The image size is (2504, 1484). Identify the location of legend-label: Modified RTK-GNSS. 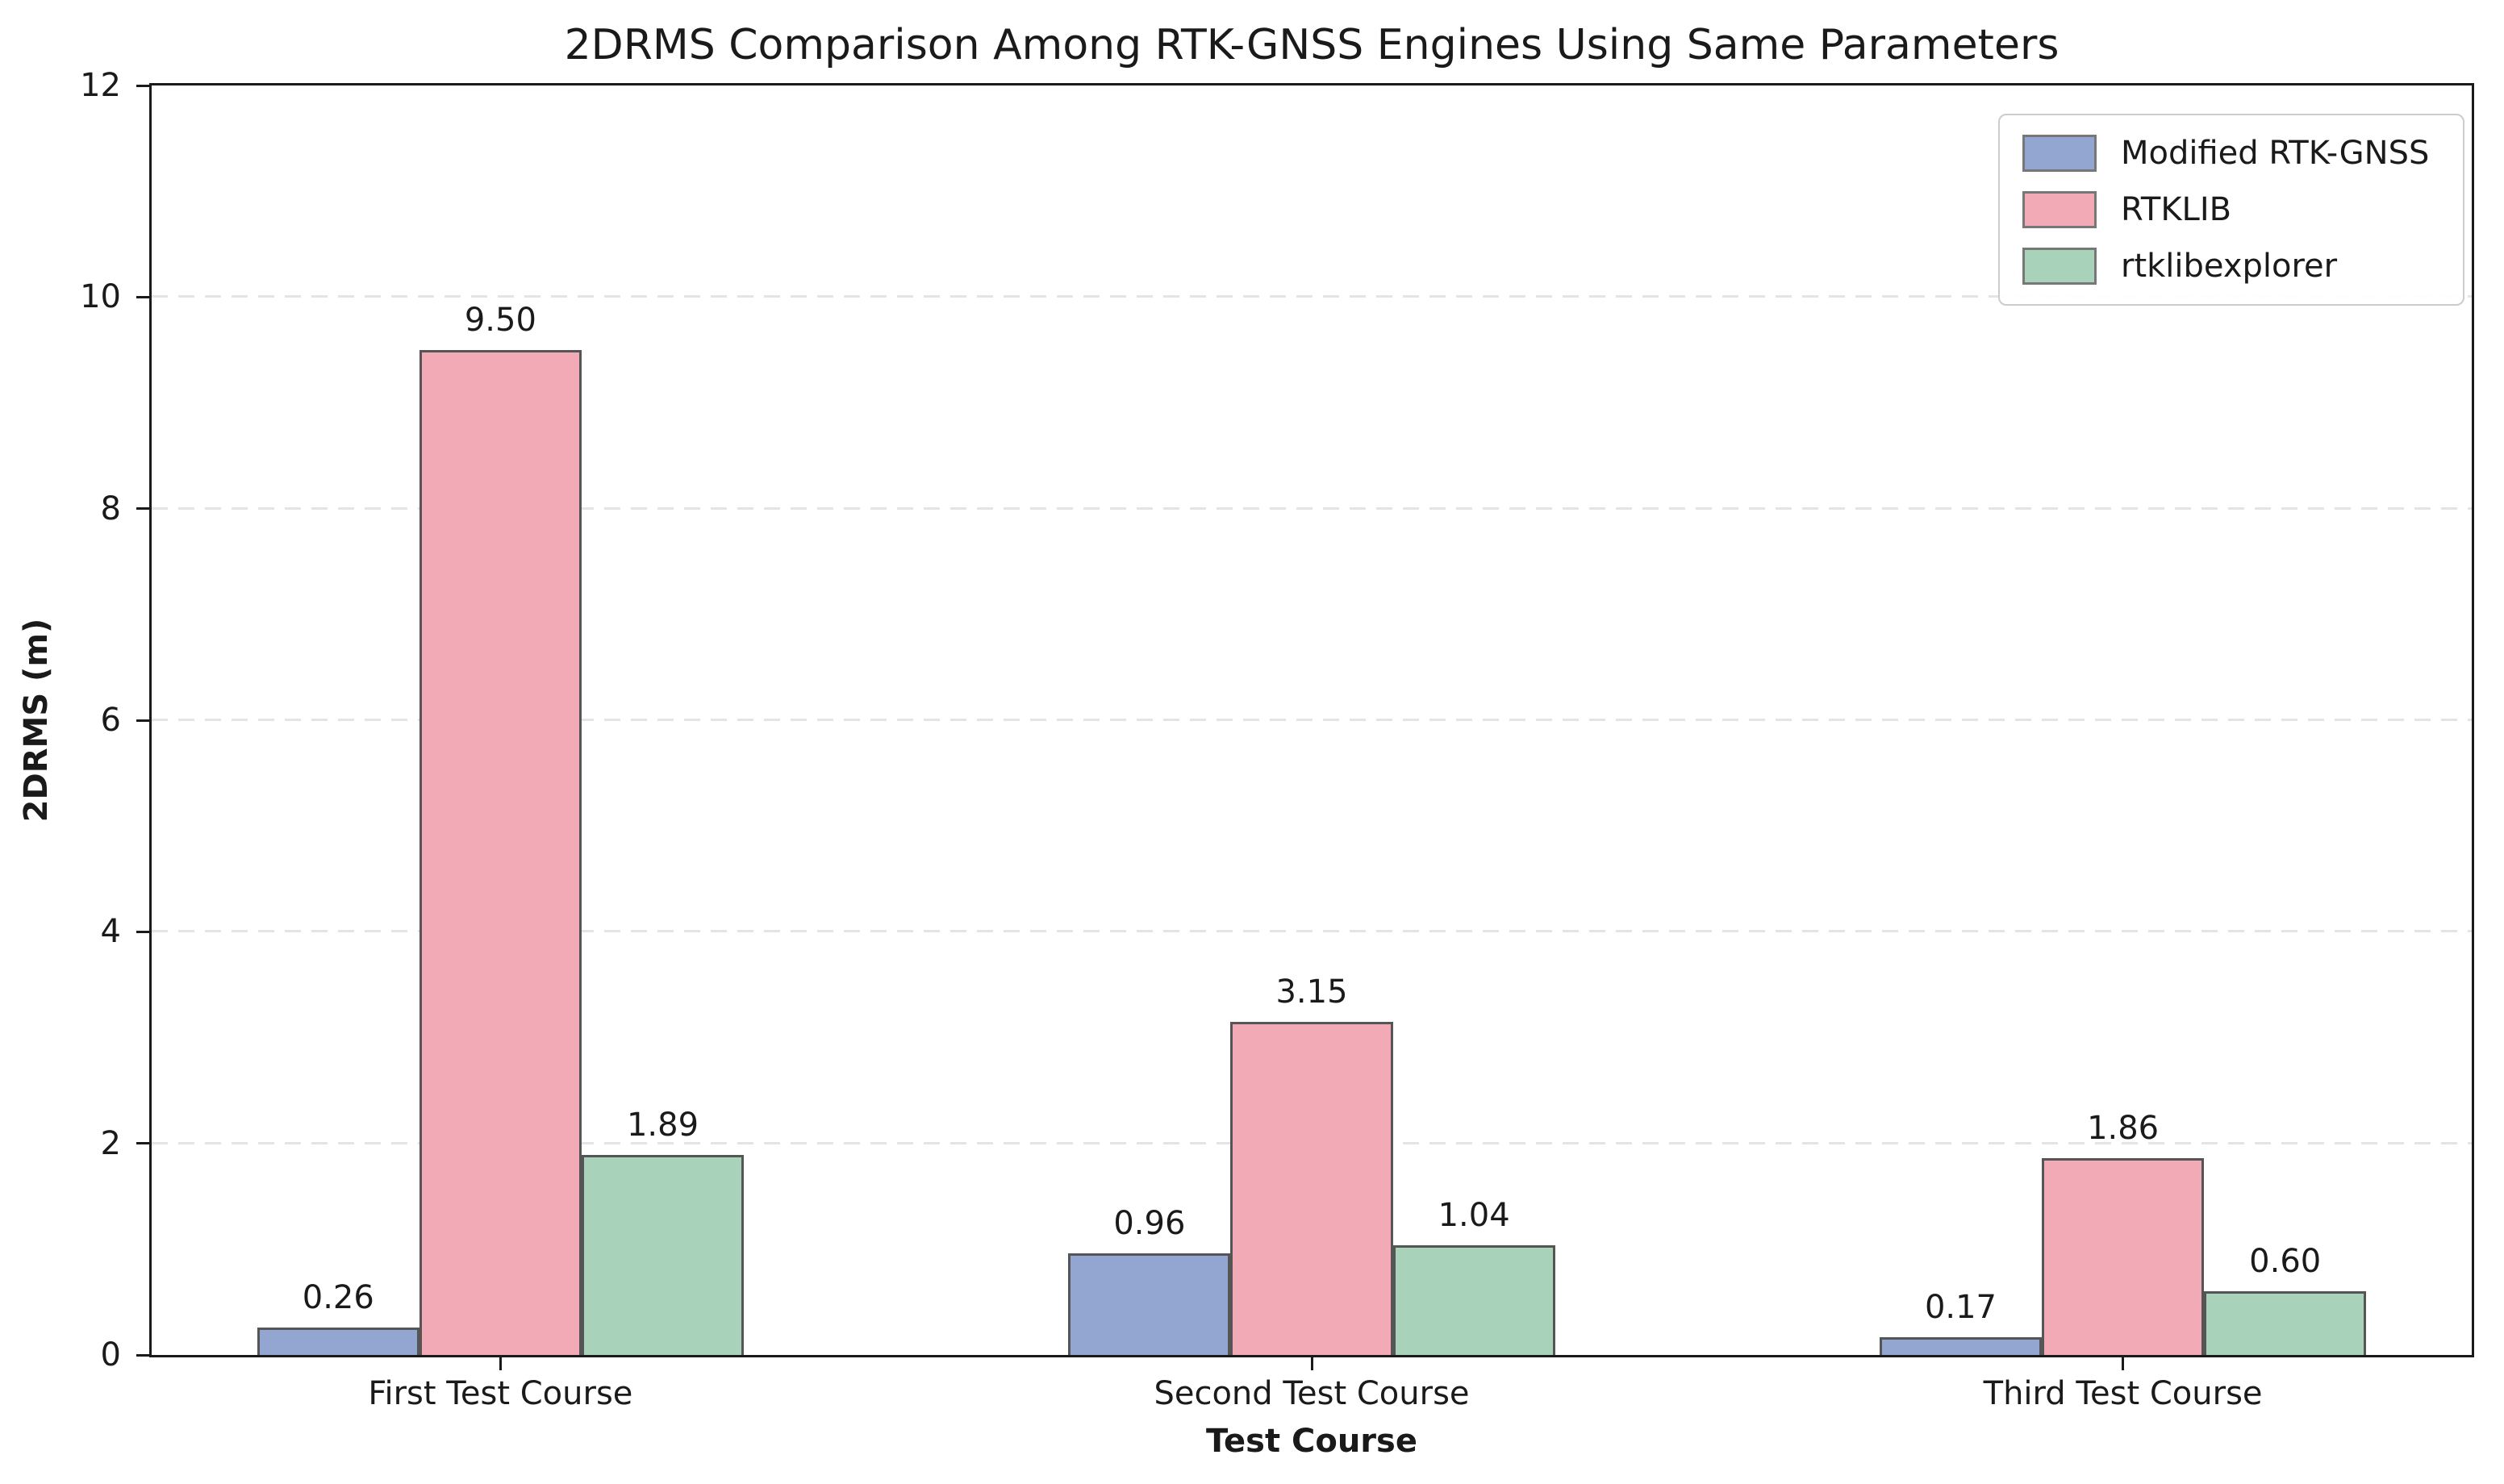
(2275, 153).